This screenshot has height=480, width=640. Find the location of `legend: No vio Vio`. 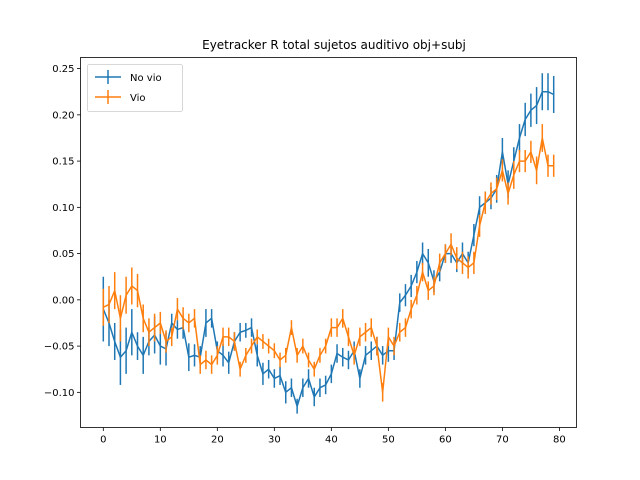

legend: No vio Vio is located at coordinates (135, 88).